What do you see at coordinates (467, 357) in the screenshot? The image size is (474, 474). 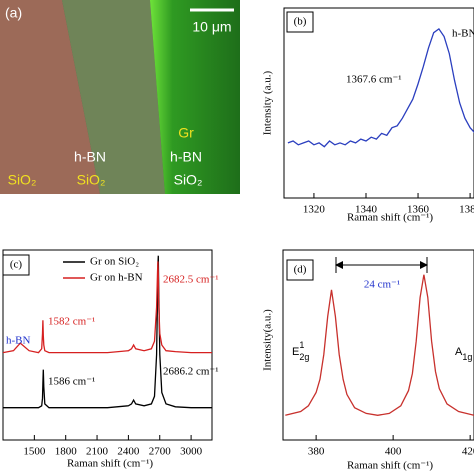 I see `peak-sub: 1g` at bounding box center [467, 357].